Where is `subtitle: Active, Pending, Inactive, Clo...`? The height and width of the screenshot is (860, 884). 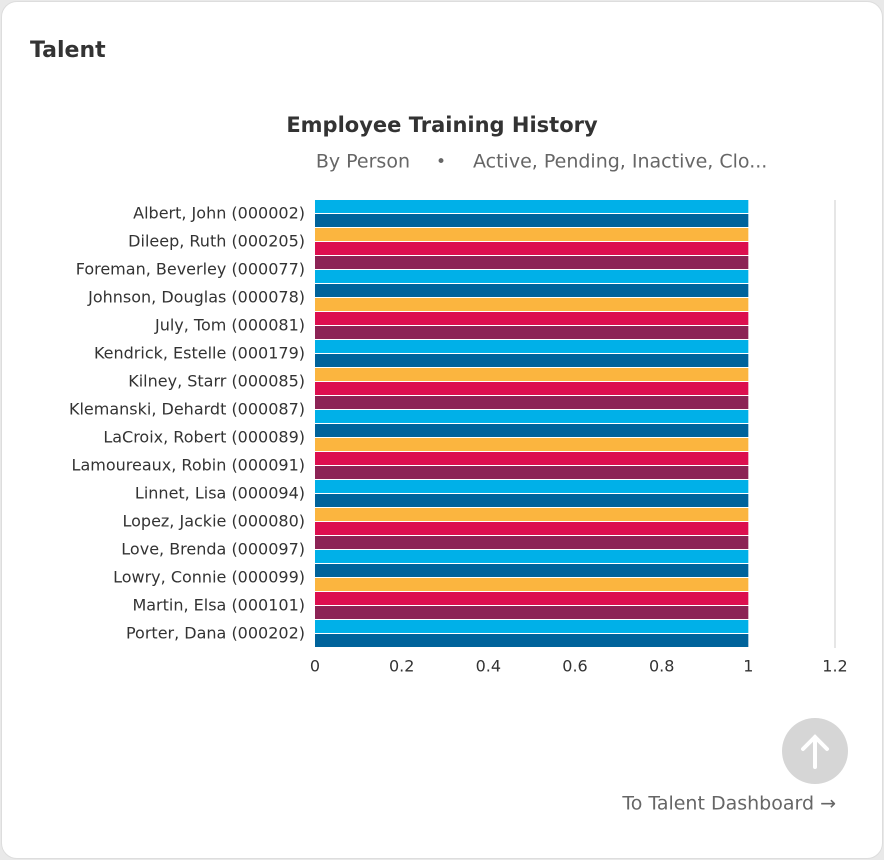
subtitle: Active, Pending, Inactive, Clo... is located at coordinates (620, 162).